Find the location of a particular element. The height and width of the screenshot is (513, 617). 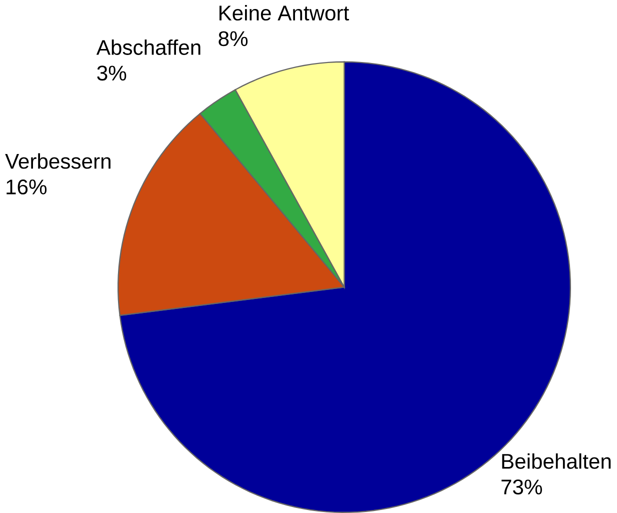

data-label: 73% is located at coordinates (522, 487).